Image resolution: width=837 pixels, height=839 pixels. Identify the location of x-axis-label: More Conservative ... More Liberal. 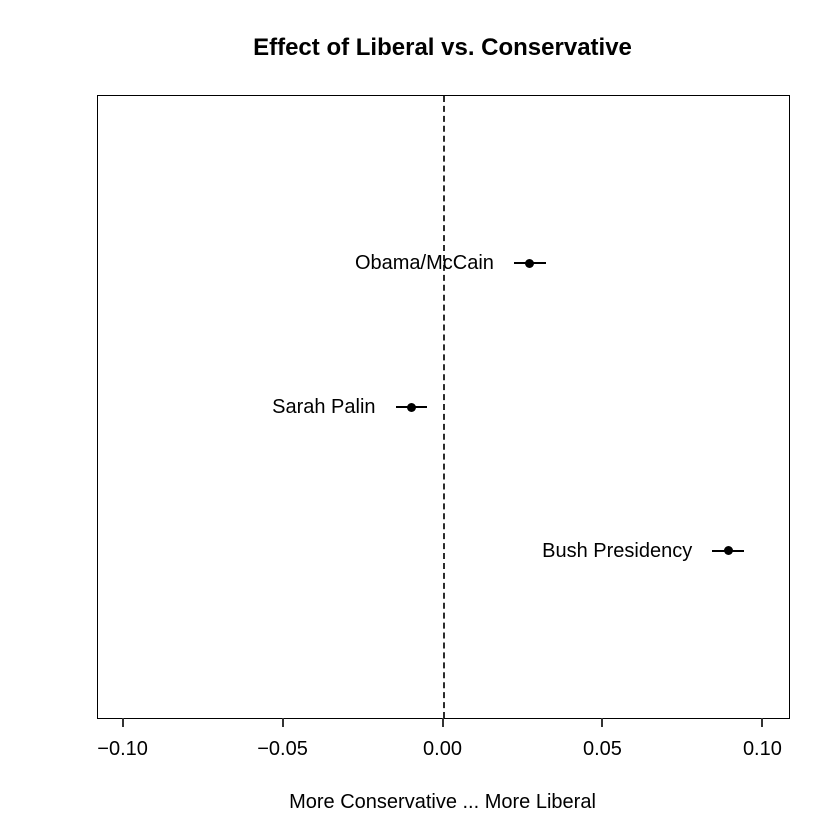
(442, 802).